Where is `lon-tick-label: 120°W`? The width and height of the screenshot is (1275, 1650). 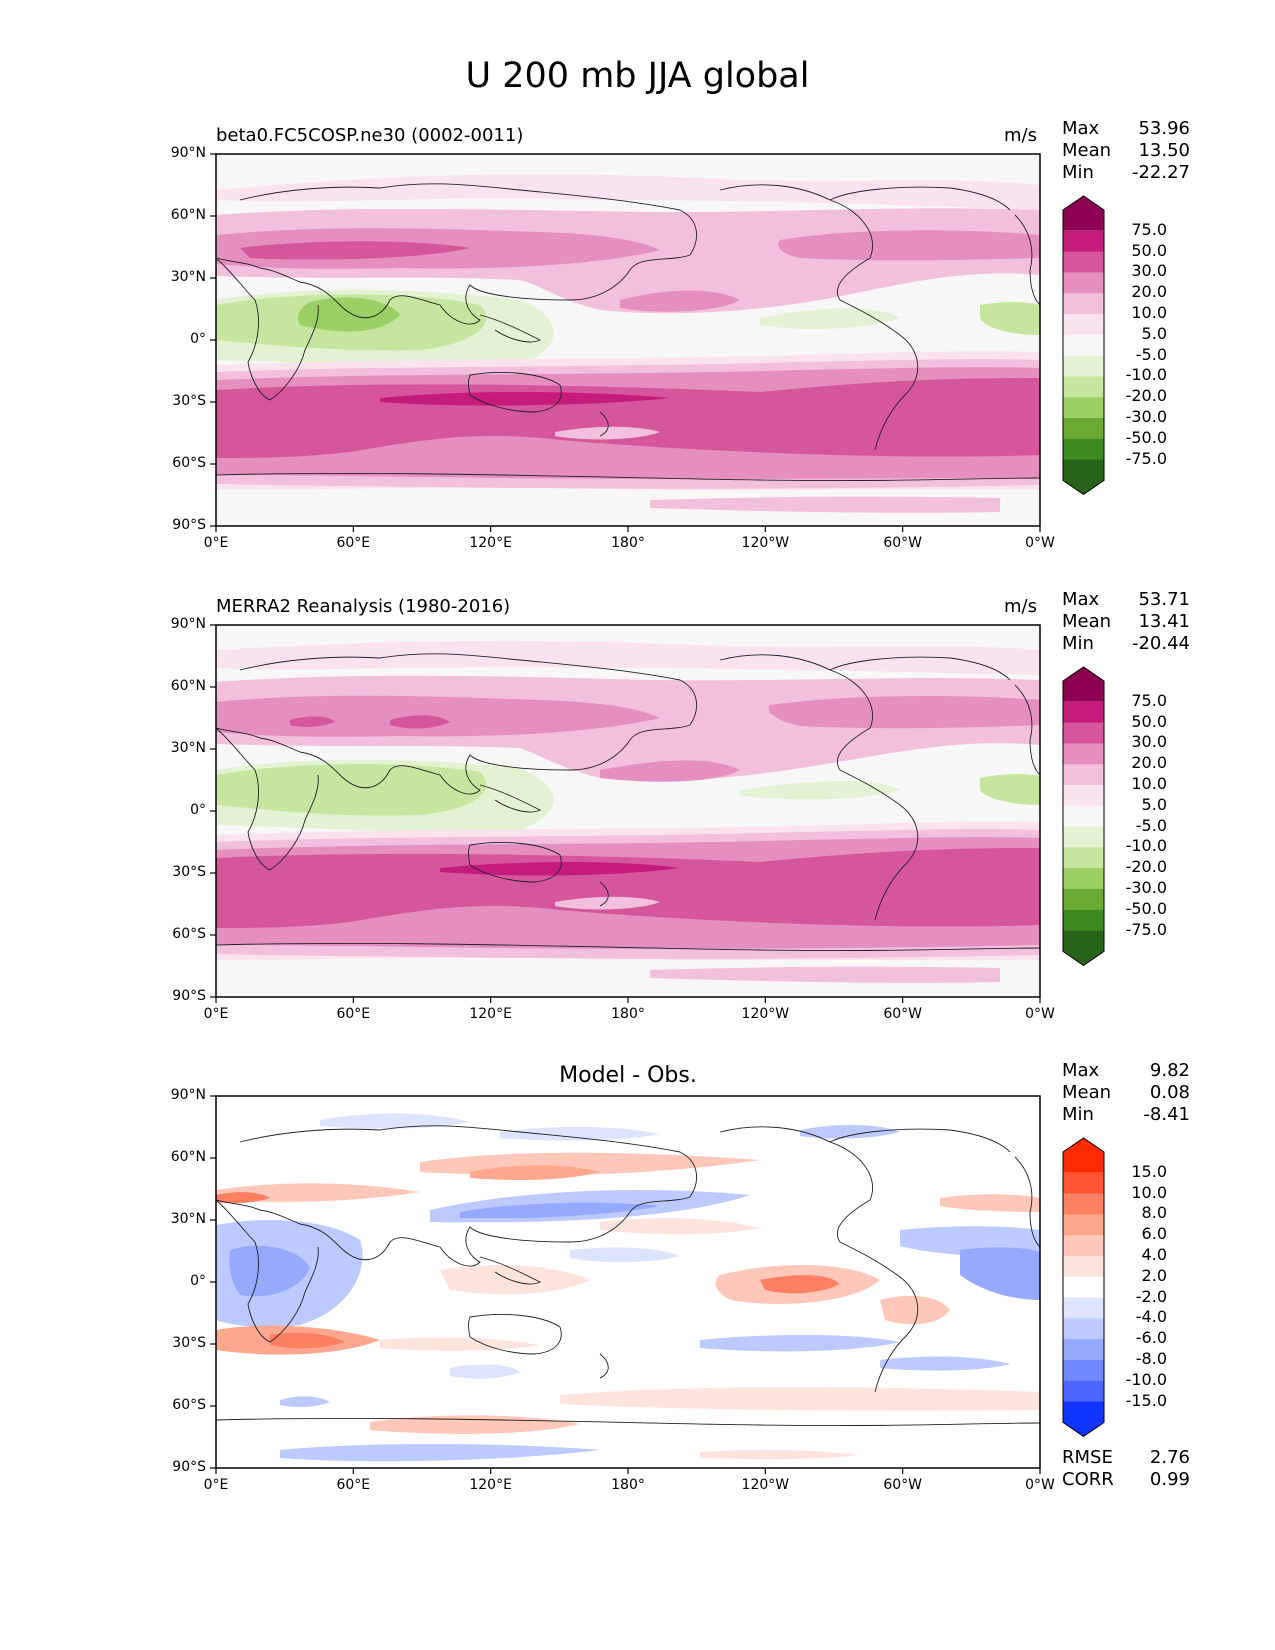 lon-tick-label: 120°W is located at coordinates (765, 1014).